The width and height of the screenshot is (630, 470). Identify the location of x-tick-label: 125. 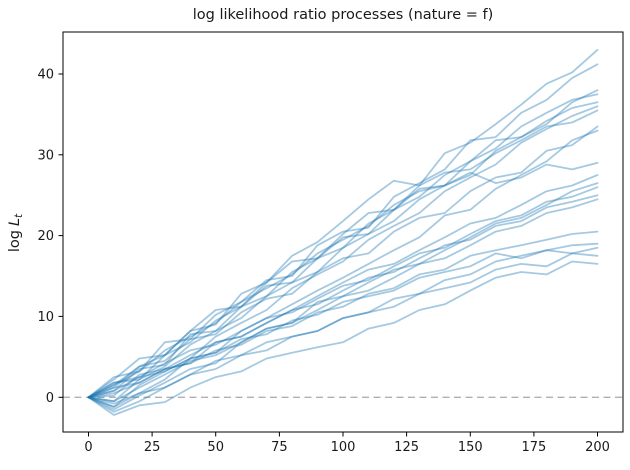
(406, 447).